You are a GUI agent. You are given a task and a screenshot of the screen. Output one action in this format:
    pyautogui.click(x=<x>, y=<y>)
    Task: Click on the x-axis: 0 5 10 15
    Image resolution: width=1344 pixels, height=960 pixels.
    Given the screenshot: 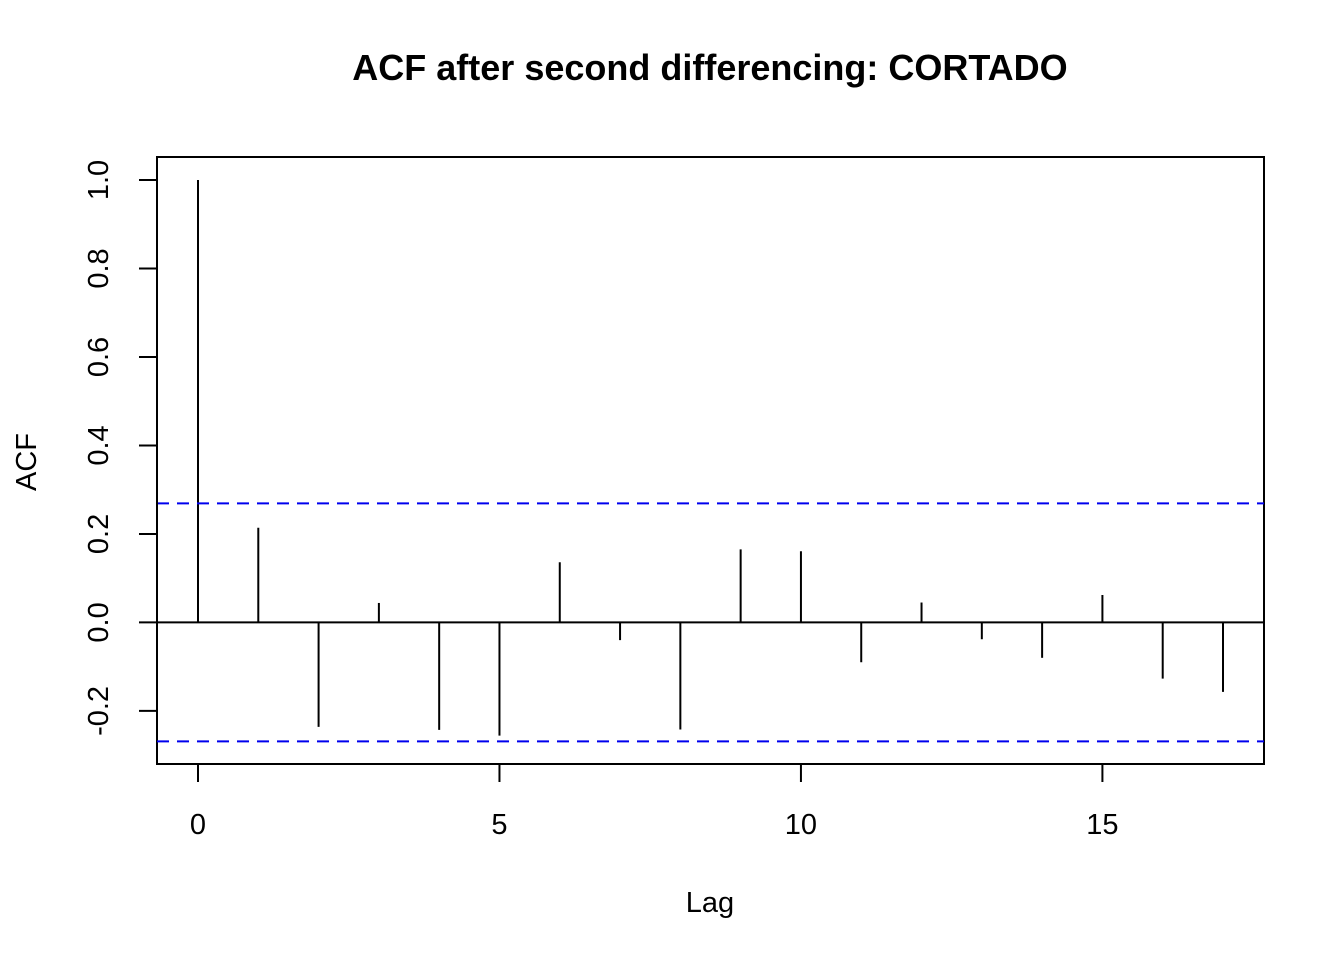 What is the action you would take?
    pyautogui.click(x=654, y=802)
    